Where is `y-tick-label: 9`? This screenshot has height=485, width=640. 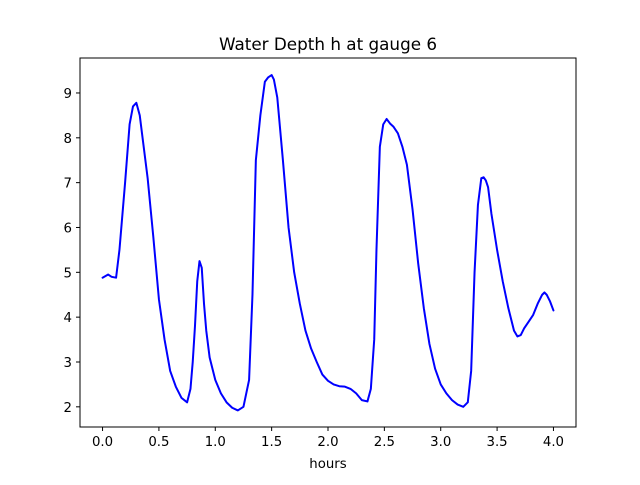
y-tick-label: 9 is located at coordinates (68, 94).